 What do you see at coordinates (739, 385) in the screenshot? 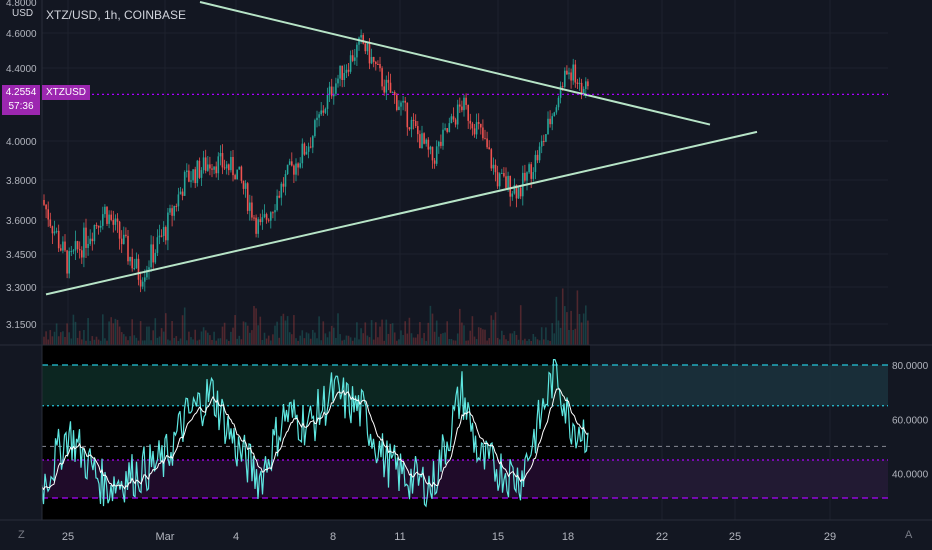
I see `rsi-overbought-future` at bounding box center [739, 385].